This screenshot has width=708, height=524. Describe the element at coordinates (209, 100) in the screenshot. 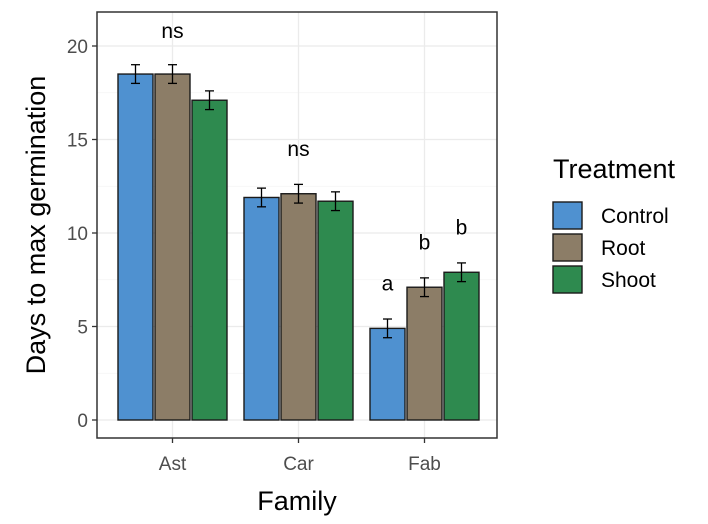

I see `error-bar-ast-shoot` at that location.